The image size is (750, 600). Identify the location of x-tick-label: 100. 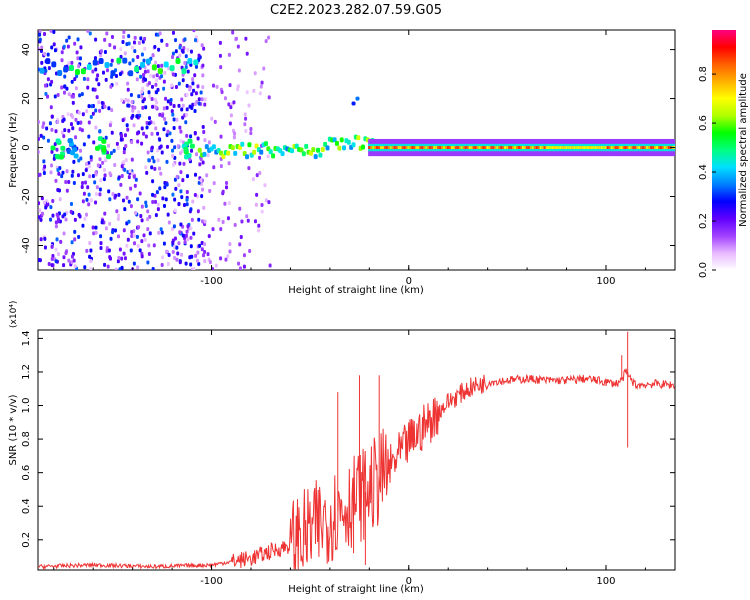
(605, 281).